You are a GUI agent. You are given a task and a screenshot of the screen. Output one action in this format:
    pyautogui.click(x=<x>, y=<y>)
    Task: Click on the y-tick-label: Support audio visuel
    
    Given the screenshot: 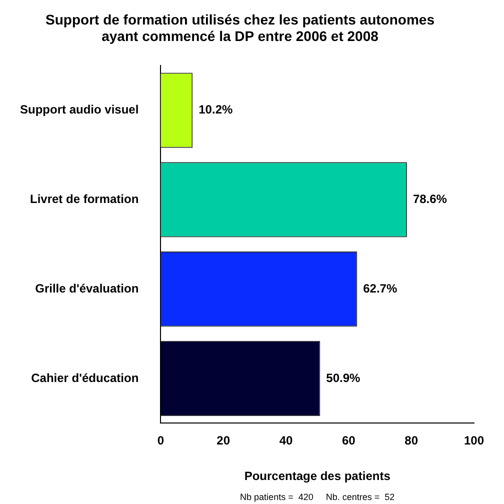 What is the action you would take?
    pyautogui.click(x=79, y=109)
    